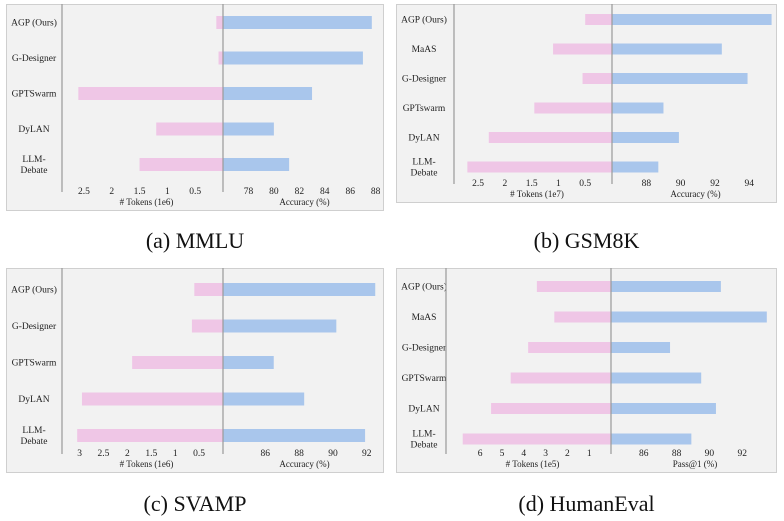  I want to click on caption-svamp: (c) SVAMP, so click(195, 503).